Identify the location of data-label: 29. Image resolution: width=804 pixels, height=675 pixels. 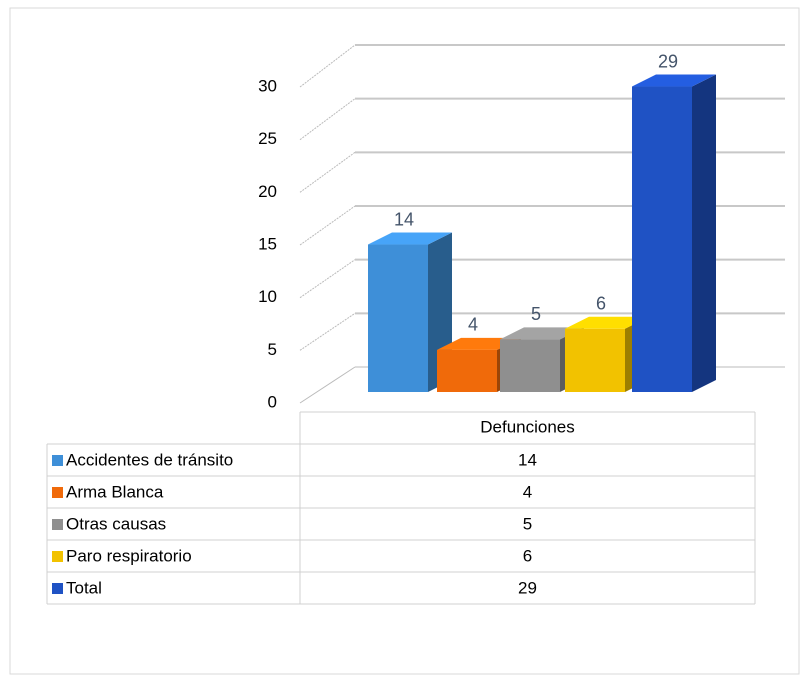
(668, 61).